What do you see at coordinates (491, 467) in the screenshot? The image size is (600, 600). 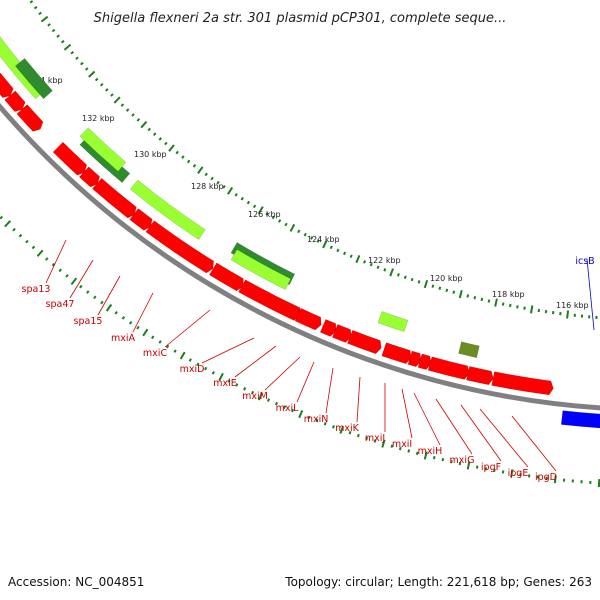 I see `gene-label: ipgF` at bounding box center [491, 467].